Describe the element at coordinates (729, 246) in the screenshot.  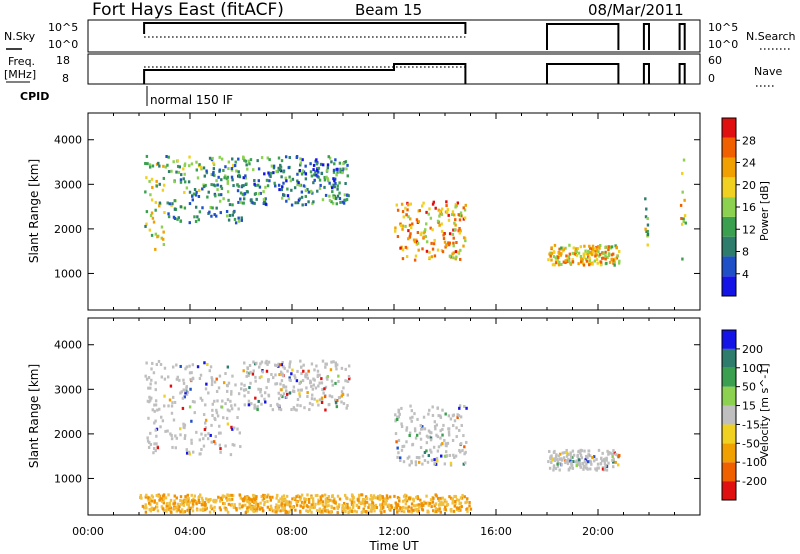
I see `colorbar-swatch` at that location.